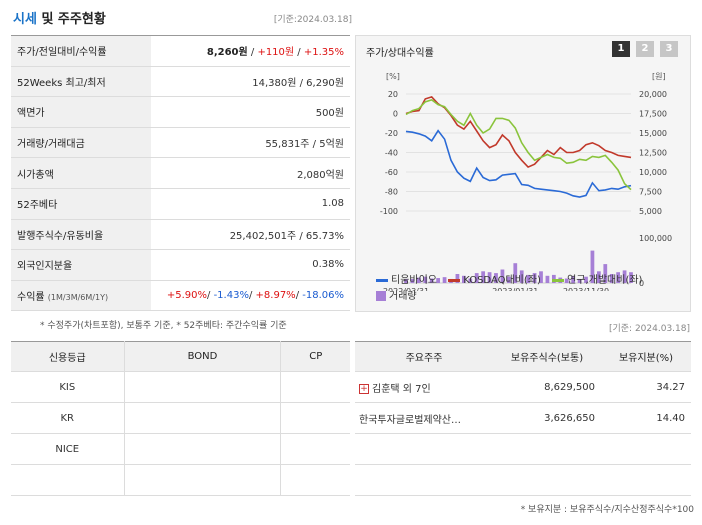 Image resolution: width=702 pixels, height=525 pixels. Describe the element at coordinates (515, 289) in the screenshot. I see `x-tick-label: 2023/01/31` at that location.